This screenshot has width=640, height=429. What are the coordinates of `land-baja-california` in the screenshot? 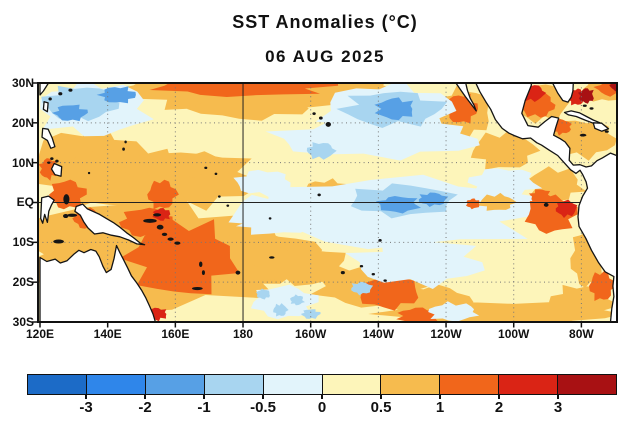 It's located at (466, 97).